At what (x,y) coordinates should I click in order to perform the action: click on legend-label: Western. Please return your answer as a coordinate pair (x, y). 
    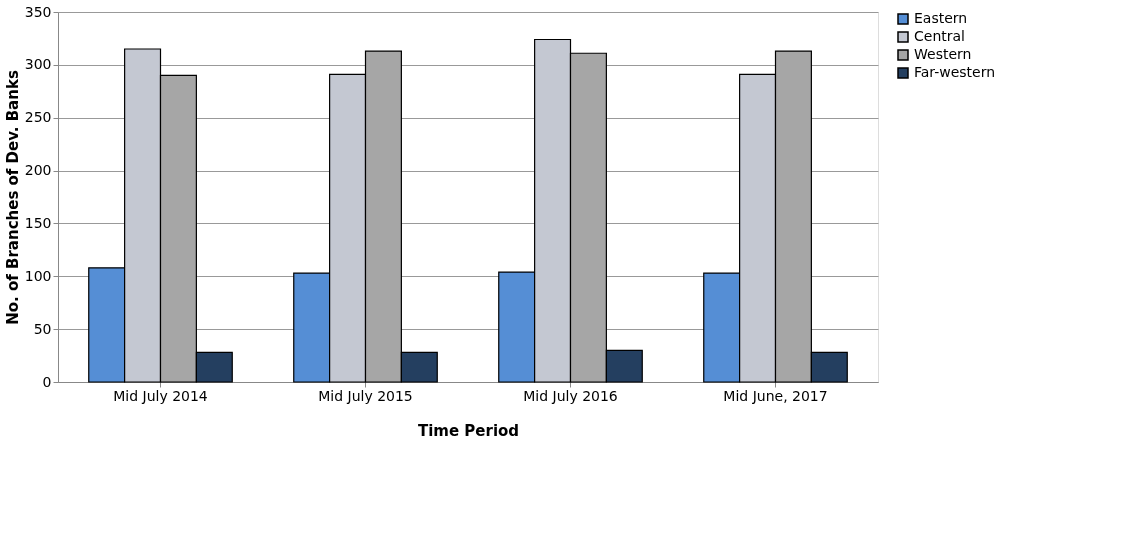
    Looking at the image, I should click on (943, 54).